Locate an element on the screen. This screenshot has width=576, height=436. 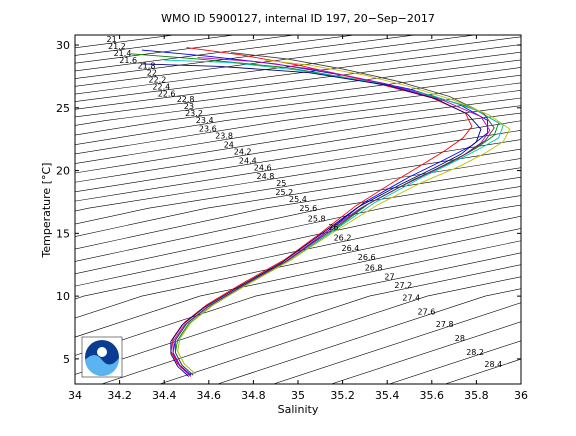
noaa-logo is located at coordinates (102, 357).